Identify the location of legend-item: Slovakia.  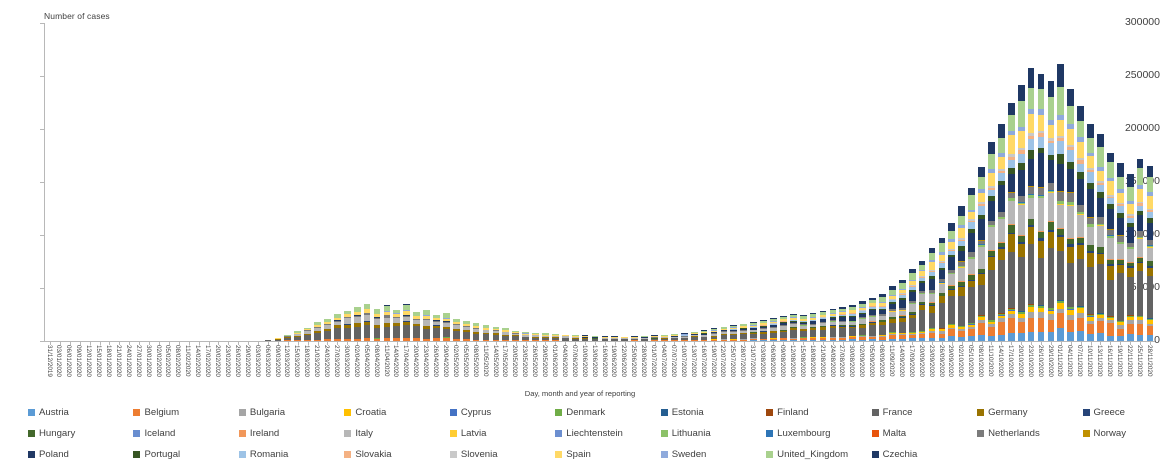
(368, 455).